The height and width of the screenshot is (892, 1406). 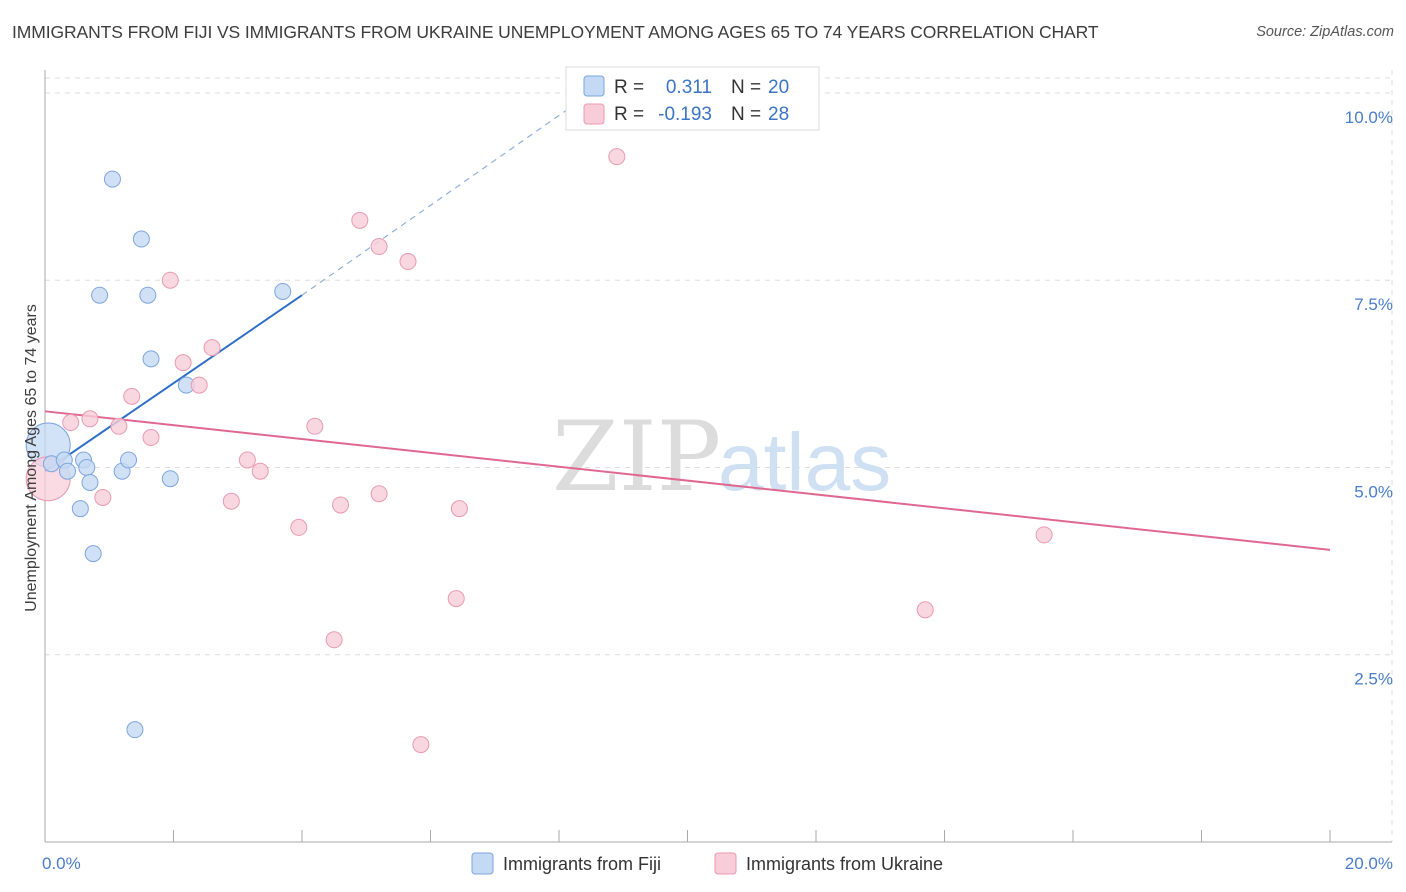 I want to click on fiji-trend-line, so click(x=173, y=383).